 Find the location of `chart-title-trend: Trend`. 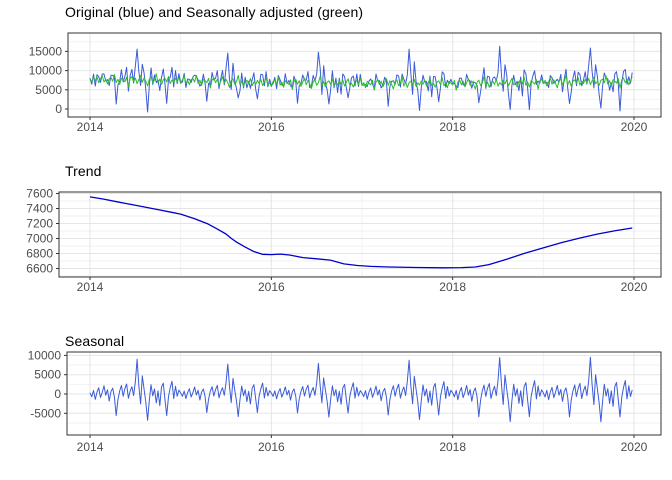

chart-title-trend: Trend is located at coordinates (83, 171).